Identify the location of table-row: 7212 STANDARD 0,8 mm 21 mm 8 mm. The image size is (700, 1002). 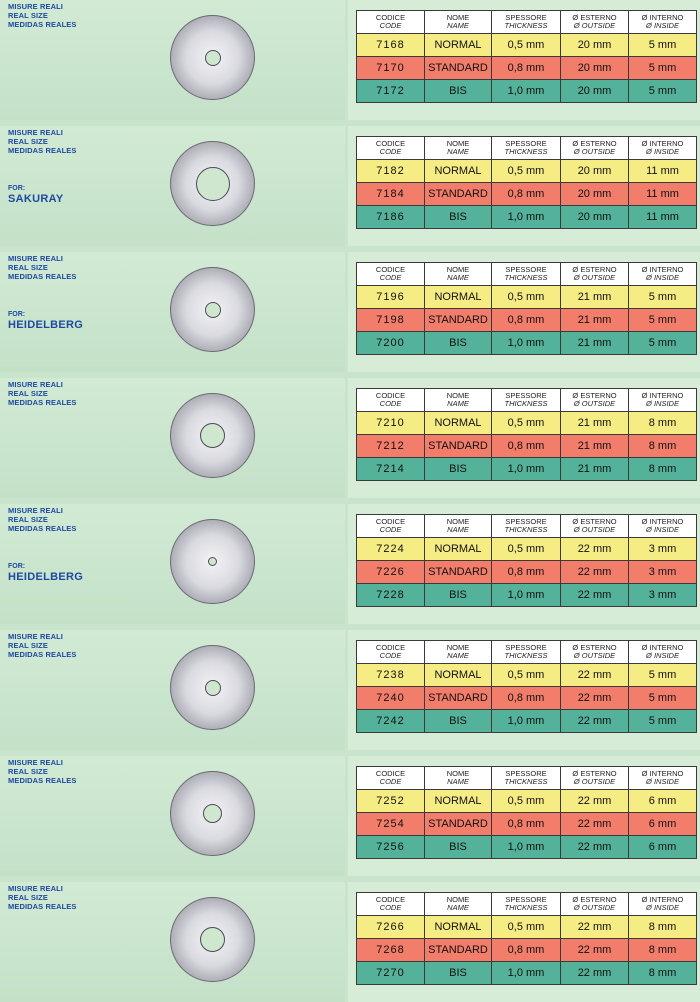
(526, 446).